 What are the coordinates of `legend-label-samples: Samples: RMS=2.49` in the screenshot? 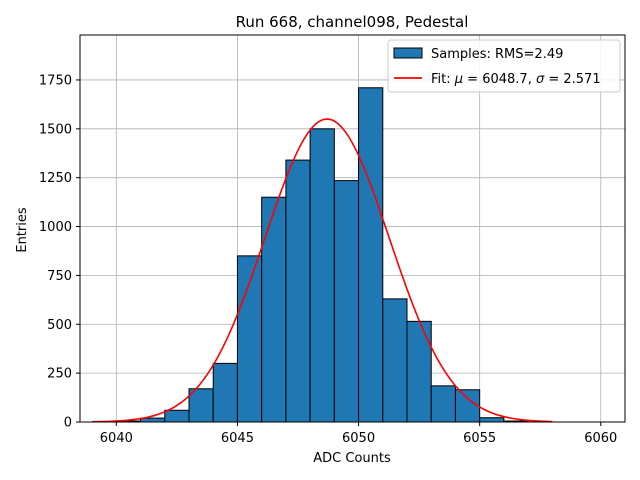 It's located at (497, 54).